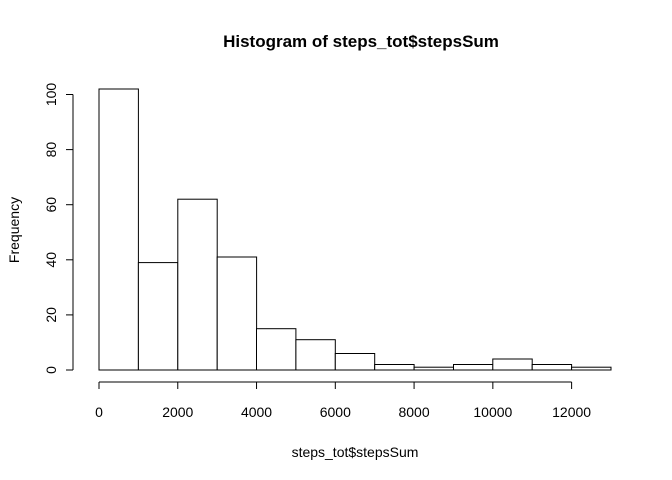 The width and height of the screenshot is (672, 480). I want to click on x-axis-label: steps_tot$stepsSum, so click(355, 452).